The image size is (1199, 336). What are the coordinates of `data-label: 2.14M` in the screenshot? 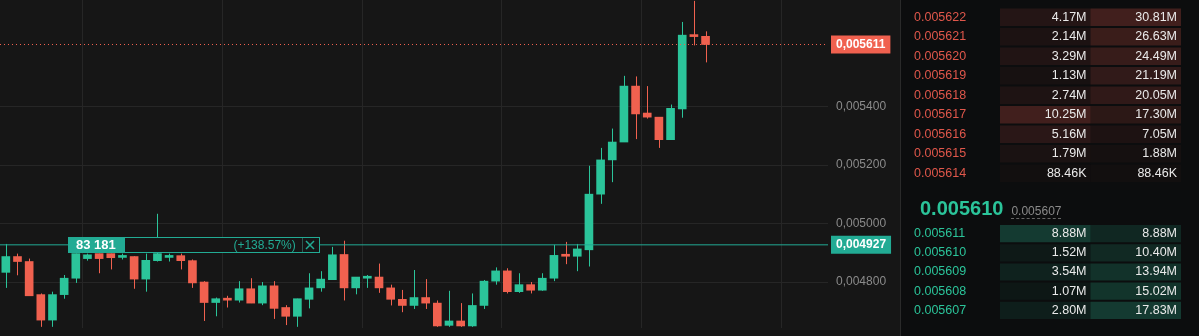 It's located at (1069, 36).